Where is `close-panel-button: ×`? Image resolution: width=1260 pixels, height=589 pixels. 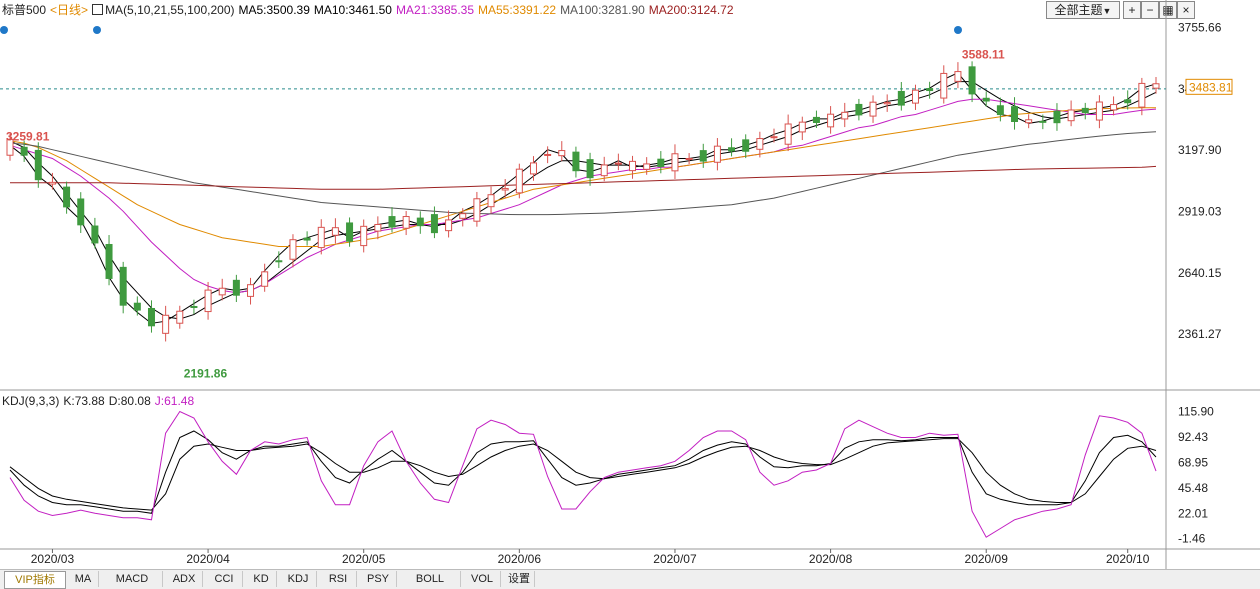
close-panel-button: × is located at coordinates (1186, 10).